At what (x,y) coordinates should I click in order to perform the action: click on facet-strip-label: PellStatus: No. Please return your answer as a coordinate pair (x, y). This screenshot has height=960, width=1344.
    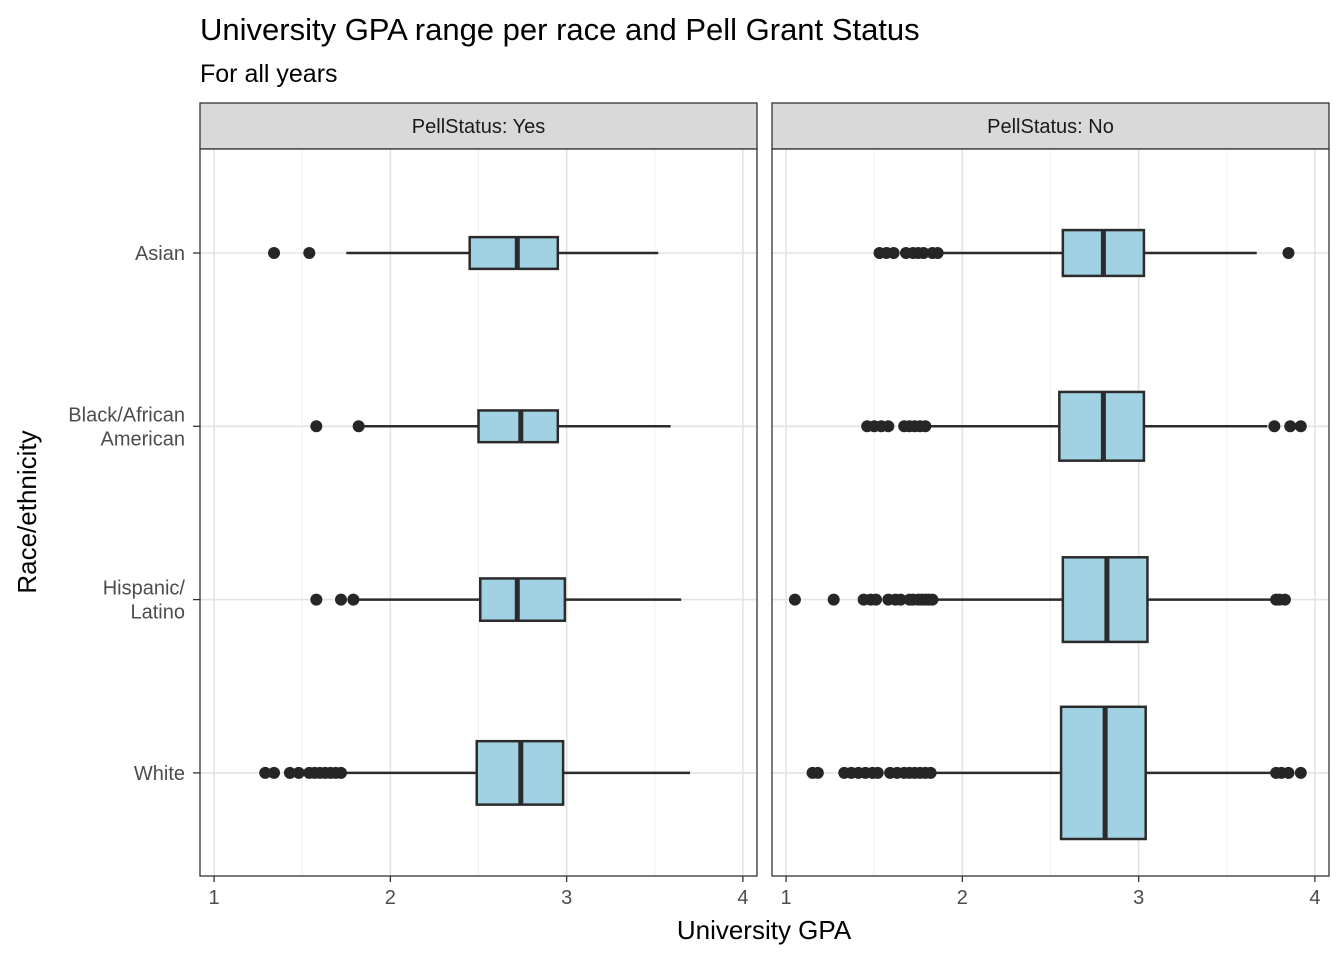
    Looking at the image, I should click on (1050, 127).